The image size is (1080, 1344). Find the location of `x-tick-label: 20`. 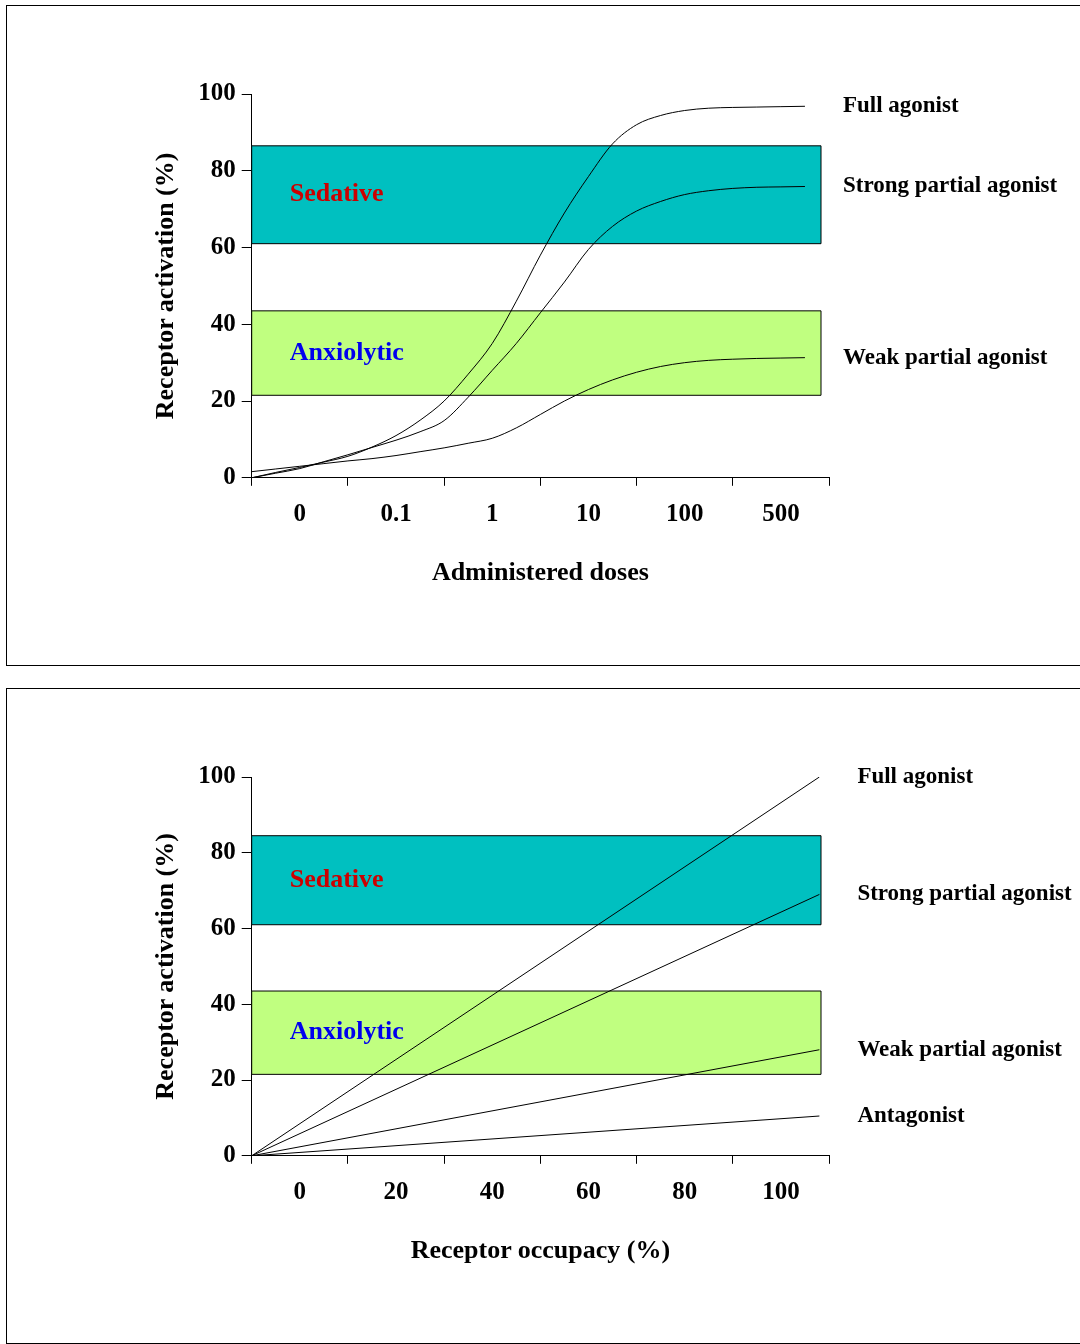

x-tick-label: 20 is located at coordinates (396, 1191).